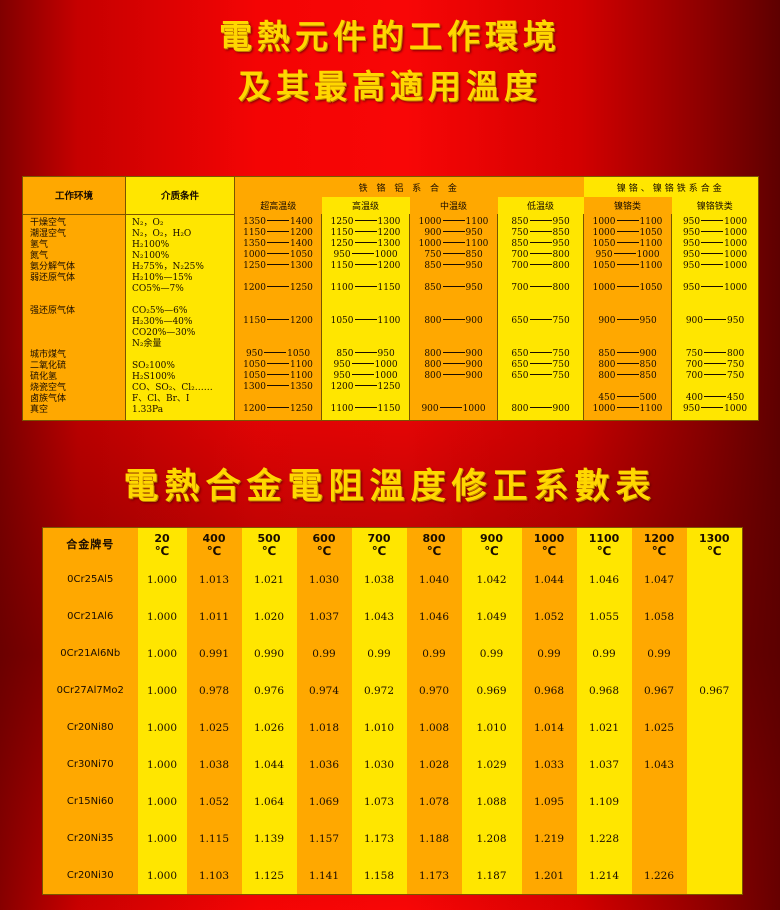 This screenshot has height=910, width=780. What do you see at coordinates (161, 398) in the screenshot?
I see `table1-cell: F、Cl、Br、I` at bounding box center [161, 398].